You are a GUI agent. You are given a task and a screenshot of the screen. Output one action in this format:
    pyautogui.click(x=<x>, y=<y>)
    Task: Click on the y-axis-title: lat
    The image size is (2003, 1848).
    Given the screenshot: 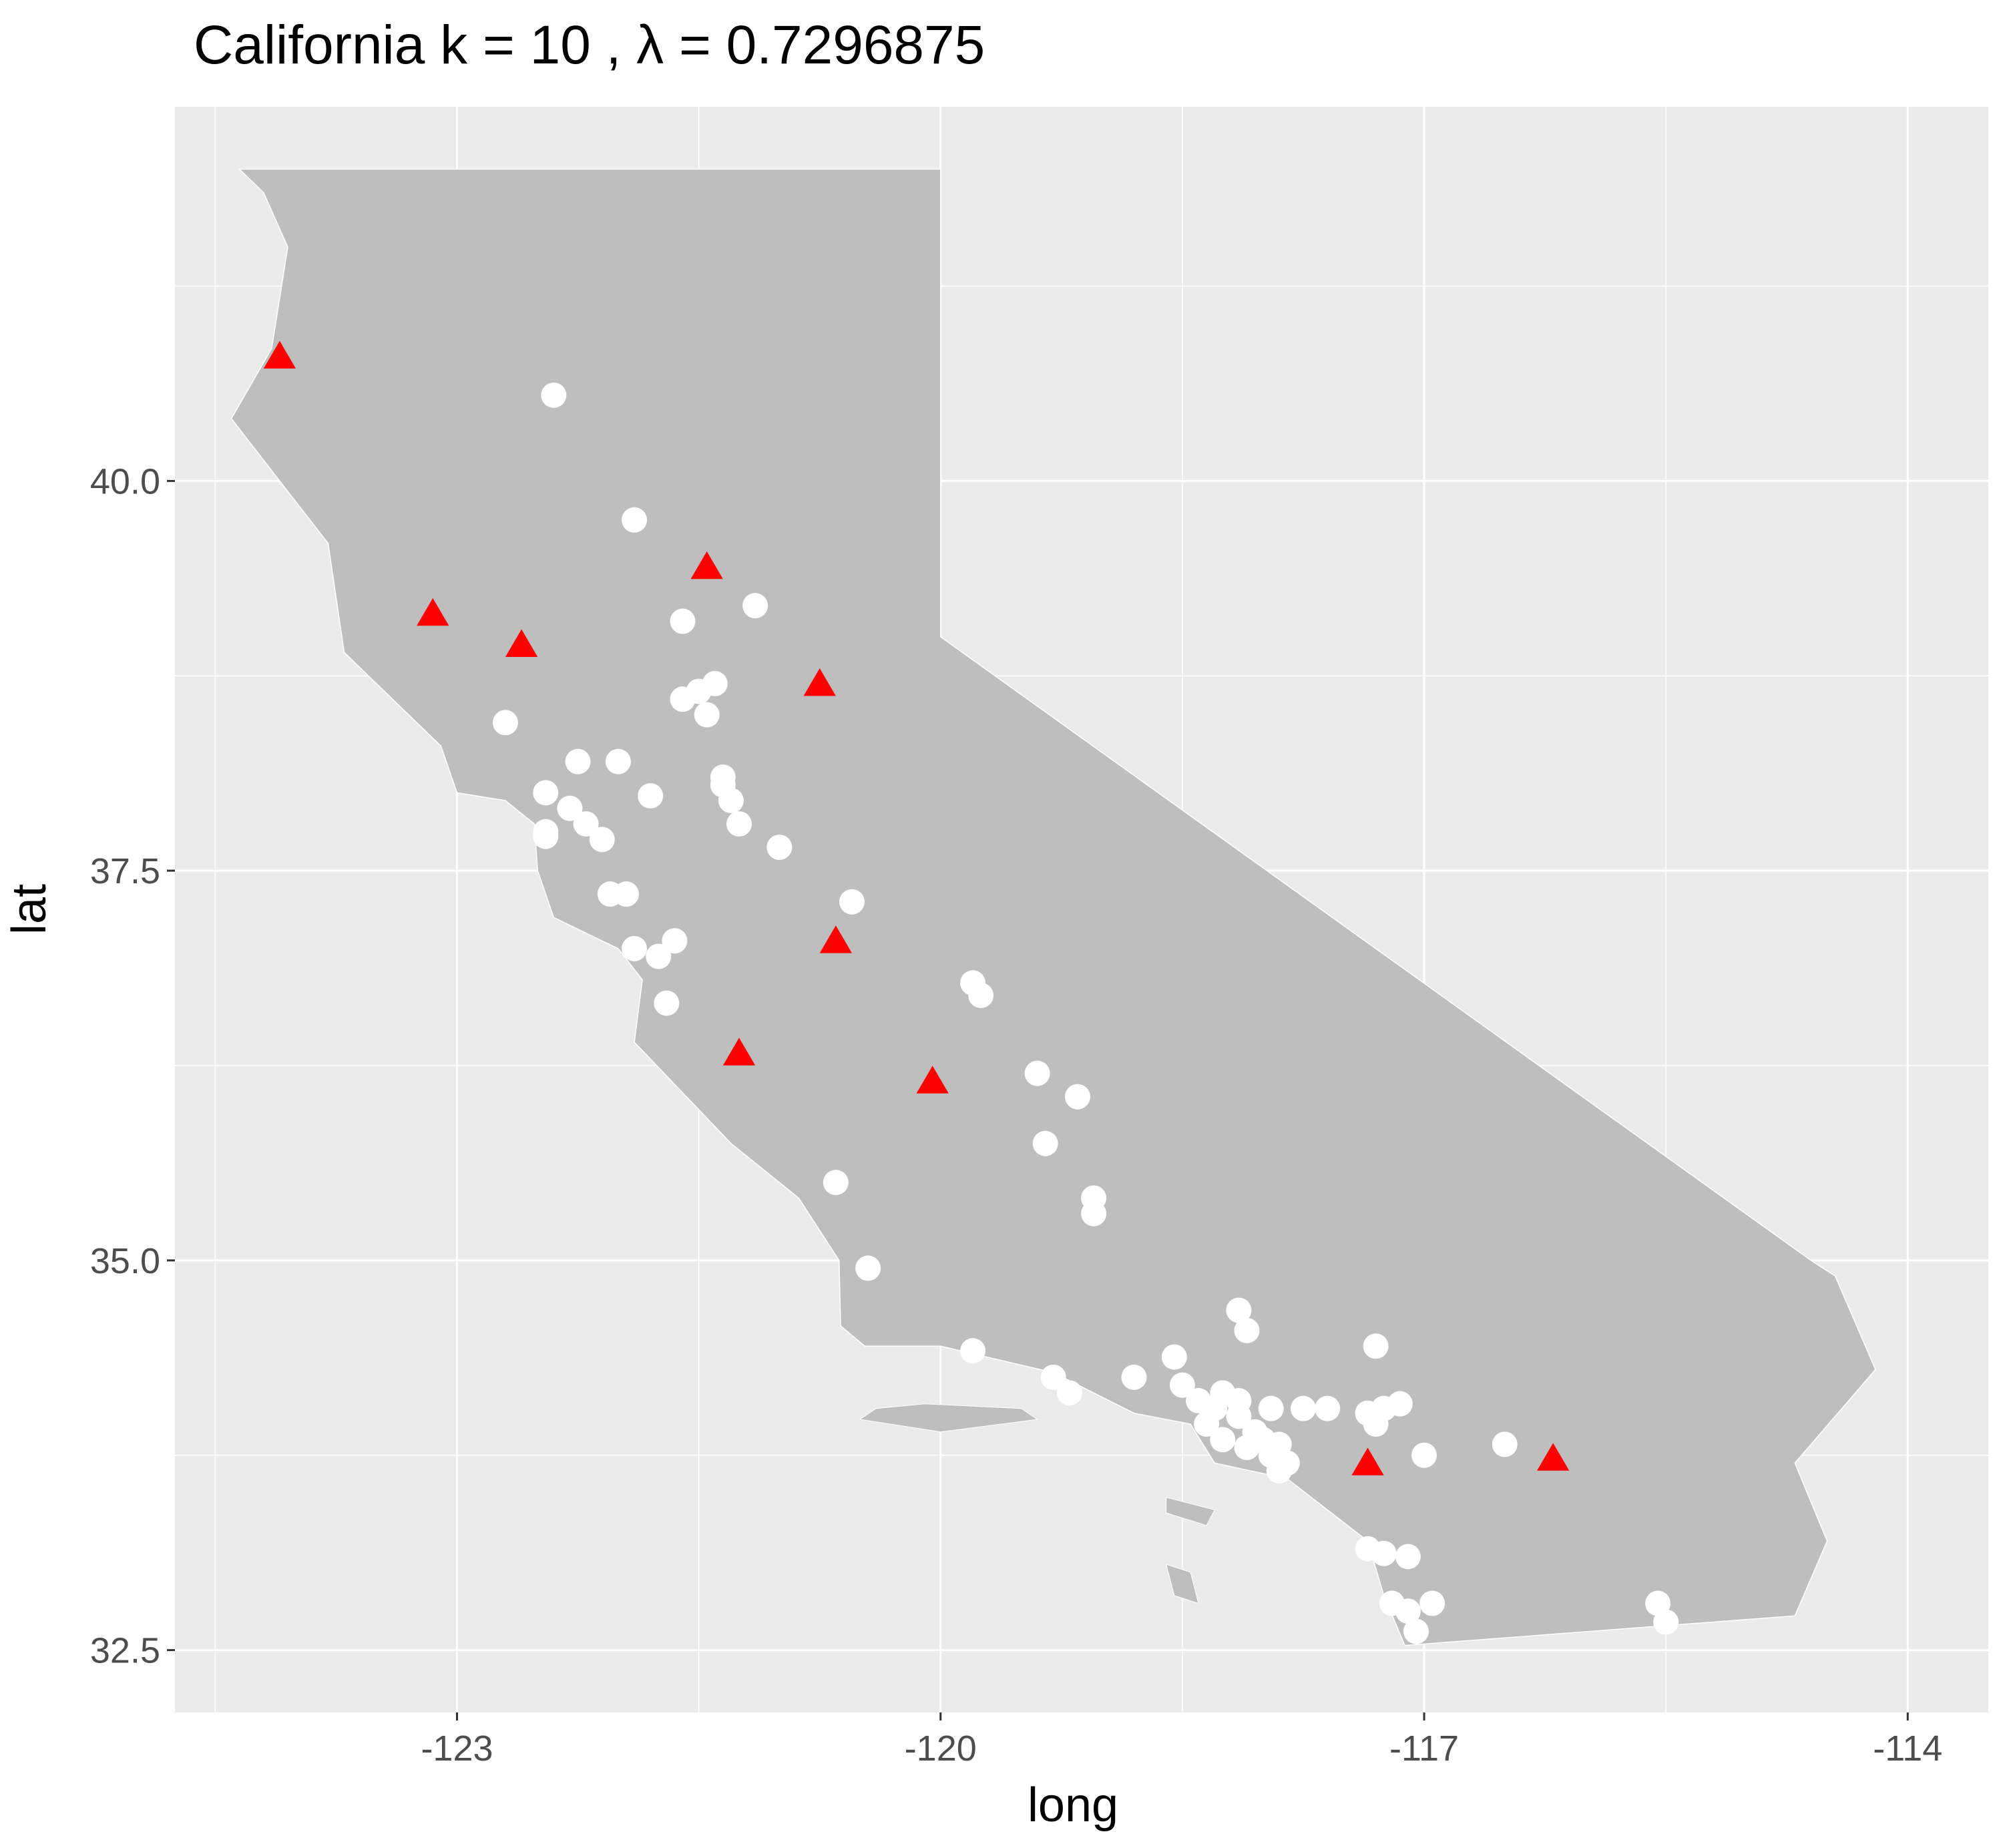 What is the action you would take?
    pyautogui.click(x=29, y=909)
    